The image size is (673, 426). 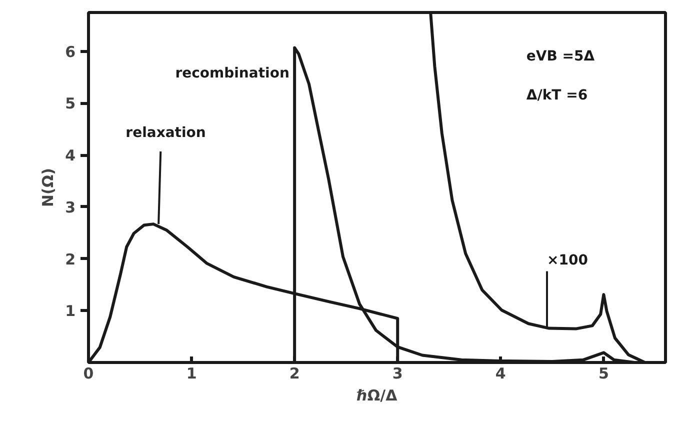 I want to click on x-tick-label: 1, so click(x=191, y=373).